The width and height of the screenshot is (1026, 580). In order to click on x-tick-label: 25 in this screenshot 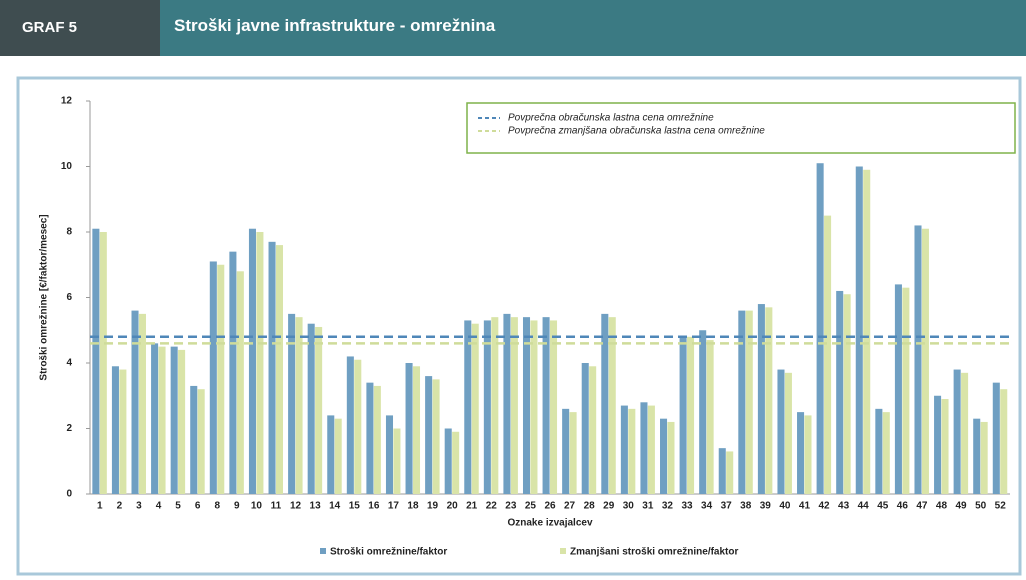, I will do `click(531, 506)`.